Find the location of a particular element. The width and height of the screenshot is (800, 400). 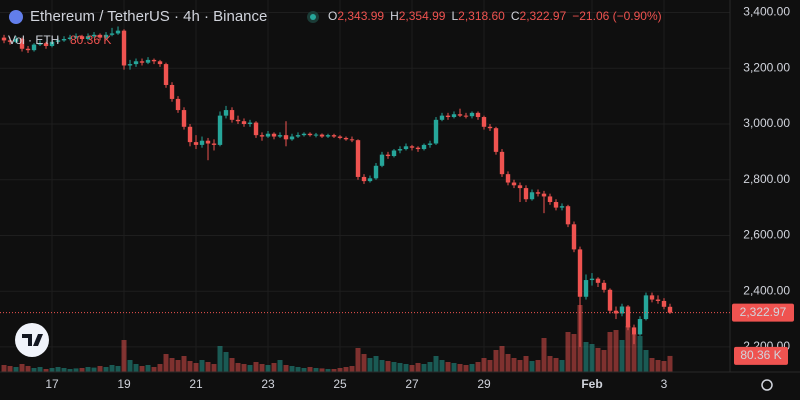

y-tick-label: 3,000.00 is located at coordinates (766, 123).